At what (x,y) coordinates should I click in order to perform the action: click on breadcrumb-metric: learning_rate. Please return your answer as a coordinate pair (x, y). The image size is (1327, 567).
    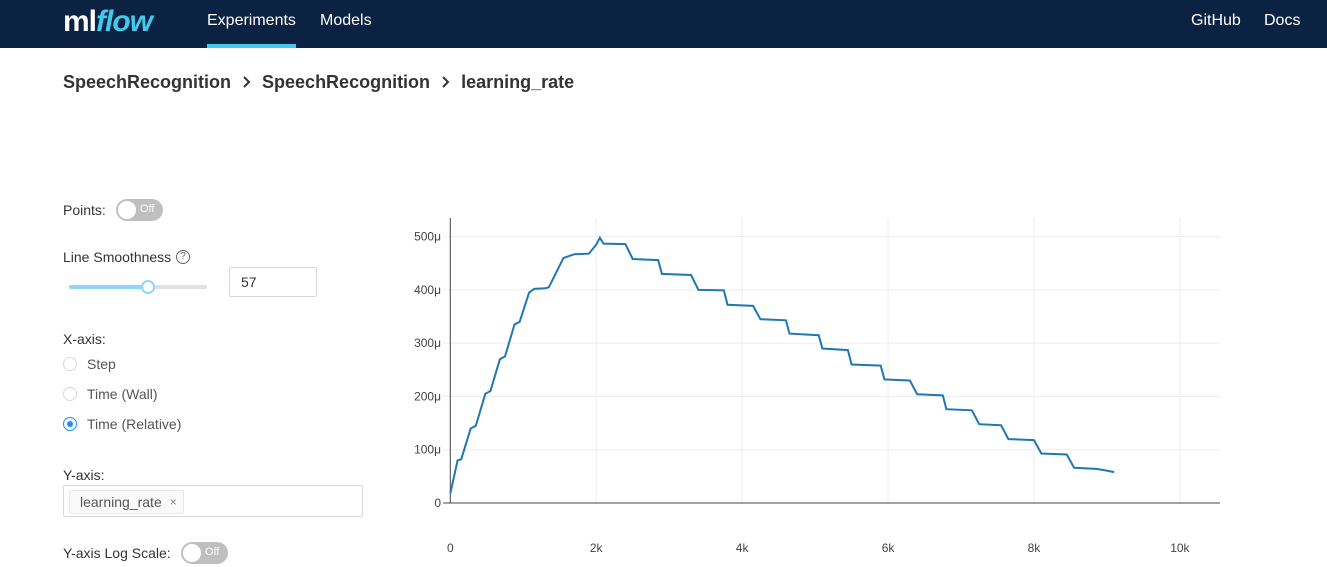
    Looking at the image, I should click on (518, 81).